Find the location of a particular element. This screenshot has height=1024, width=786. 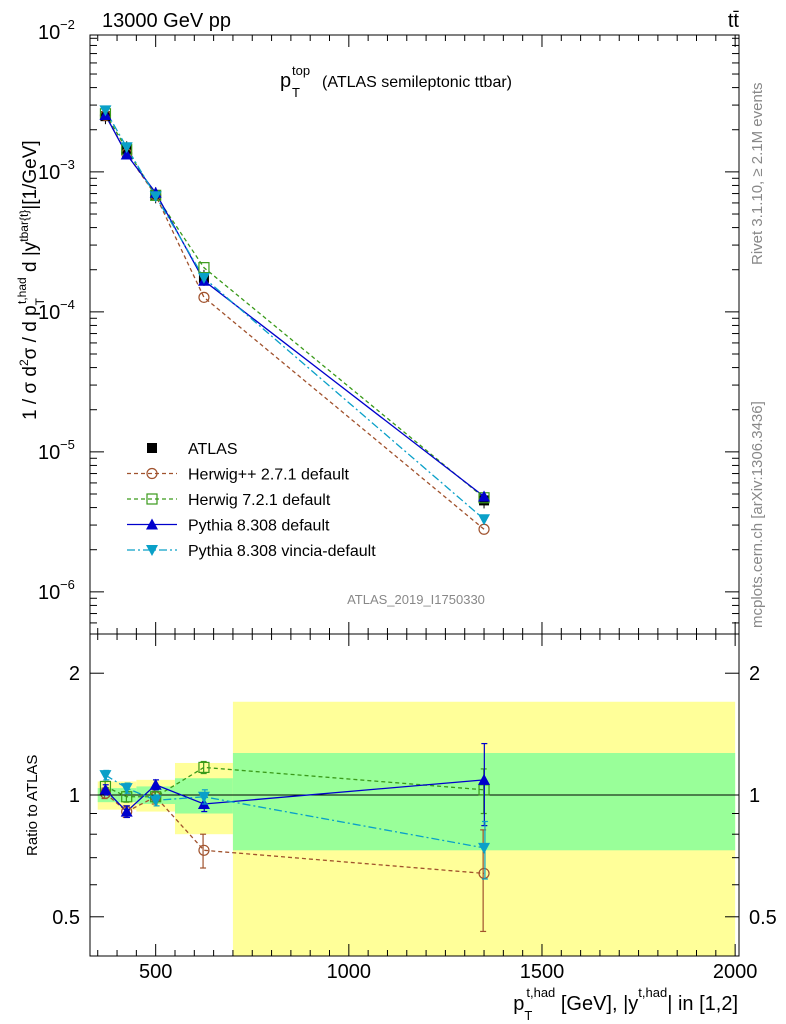

ratio-y-tick-label-right: 0.5 is located at coordinates (763, 918).